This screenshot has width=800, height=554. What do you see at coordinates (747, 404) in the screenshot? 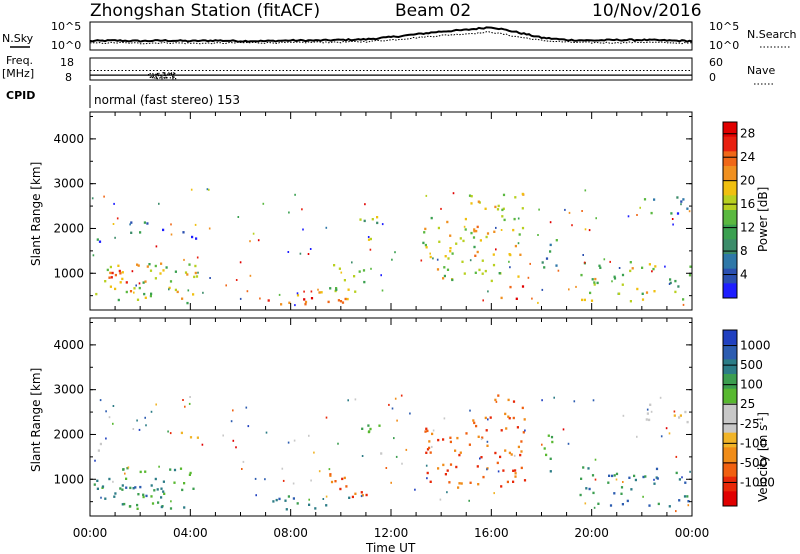
I see `velocity-colorbar-tick: 25` at bounding box center [747, 404].